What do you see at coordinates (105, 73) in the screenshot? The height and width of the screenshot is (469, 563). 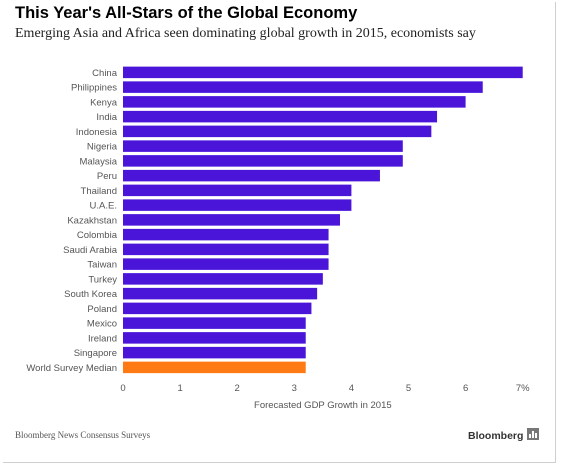 I see `category-label: China` at bounding box center [105, 73].